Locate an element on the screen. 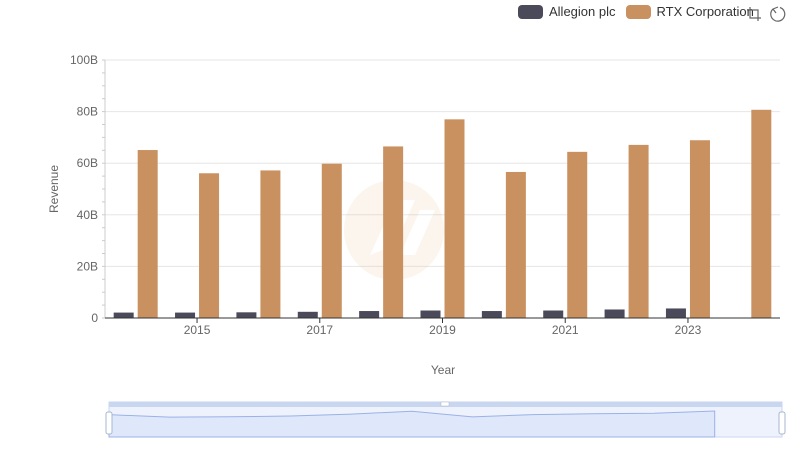  y-tick-label: 60B is located at coordinates (87, 163).